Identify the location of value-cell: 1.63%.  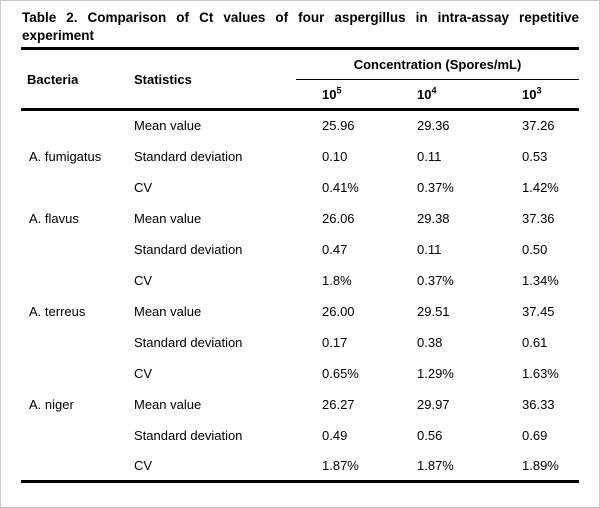
(540, 373).